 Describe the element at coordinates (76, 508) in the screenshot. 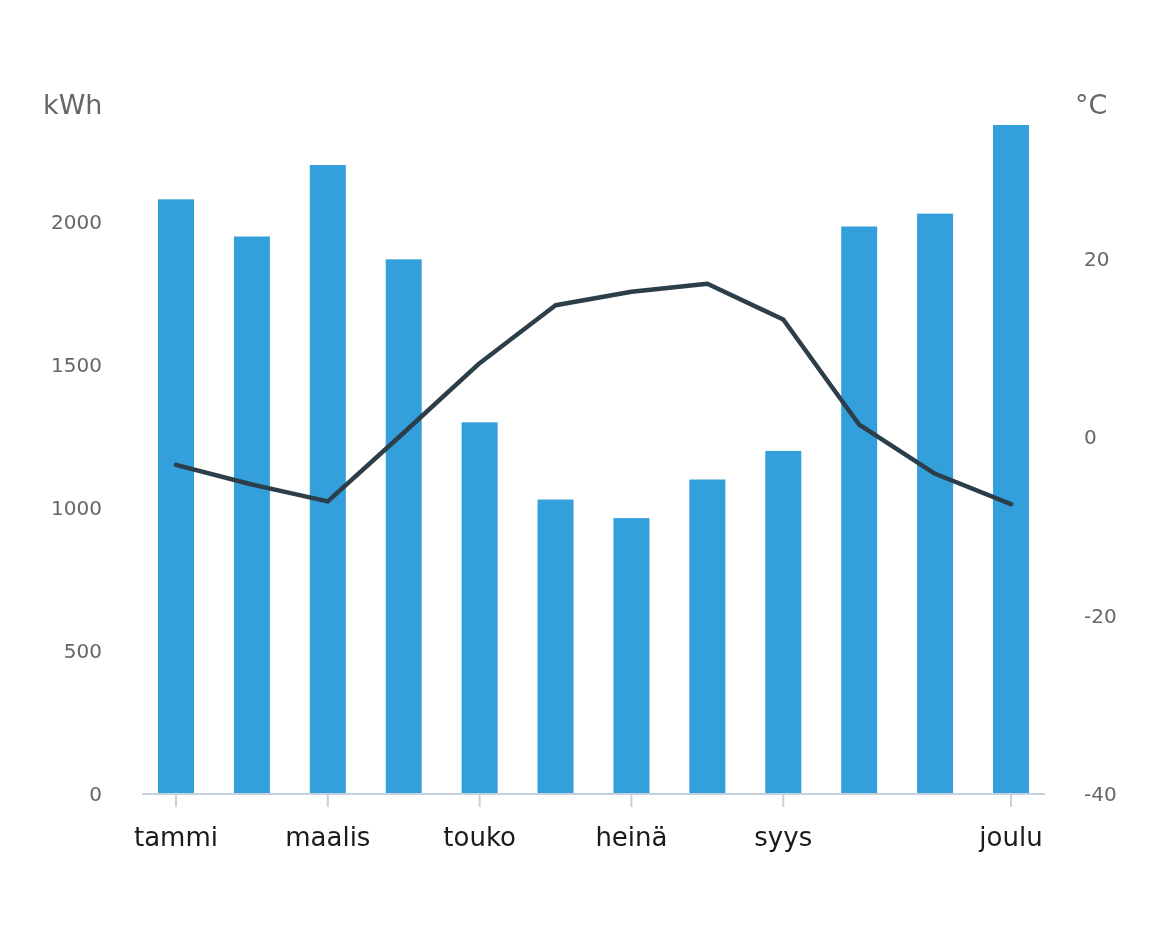

I see `y-tick-label: 1000` at that location.